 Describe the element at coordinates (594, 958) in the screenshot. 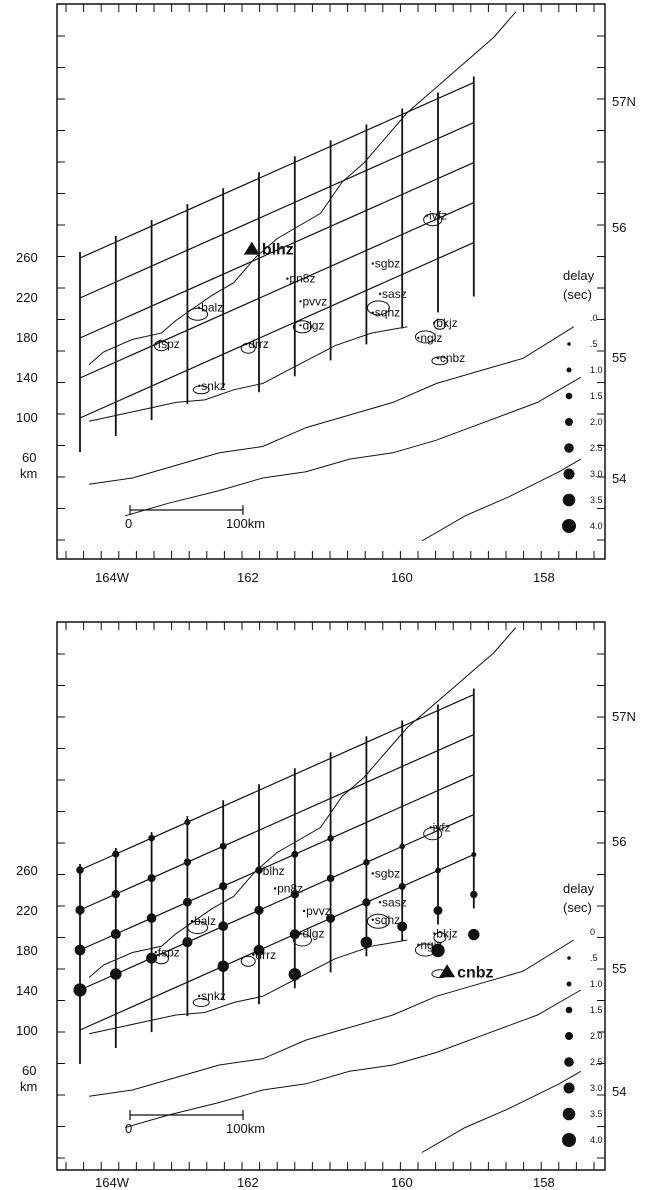

I see `legend-label: .5` at that location.